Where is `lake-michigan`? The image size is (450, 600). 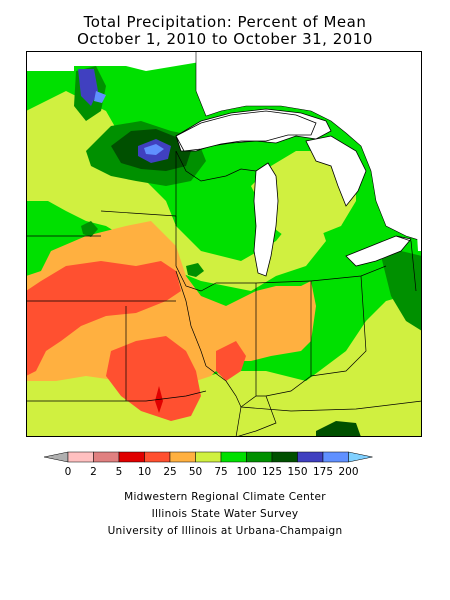 lake-michigan is located at coordinates (266, 219).